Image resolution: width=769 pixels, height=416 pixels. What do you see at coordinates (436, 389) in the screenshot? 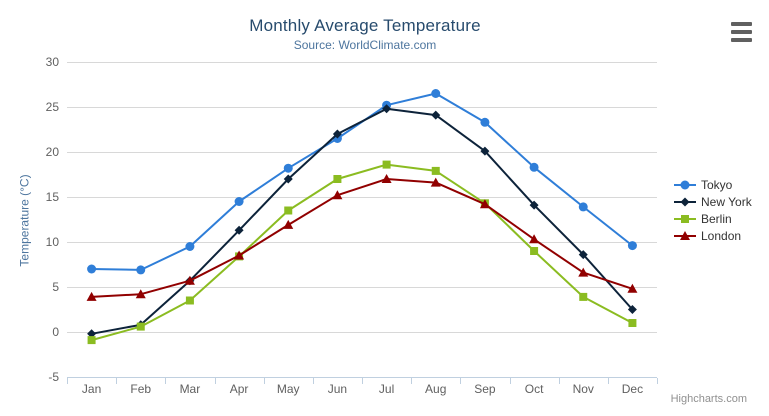
I see `x-axis-label: Aug` at bounding box center [436, 389].